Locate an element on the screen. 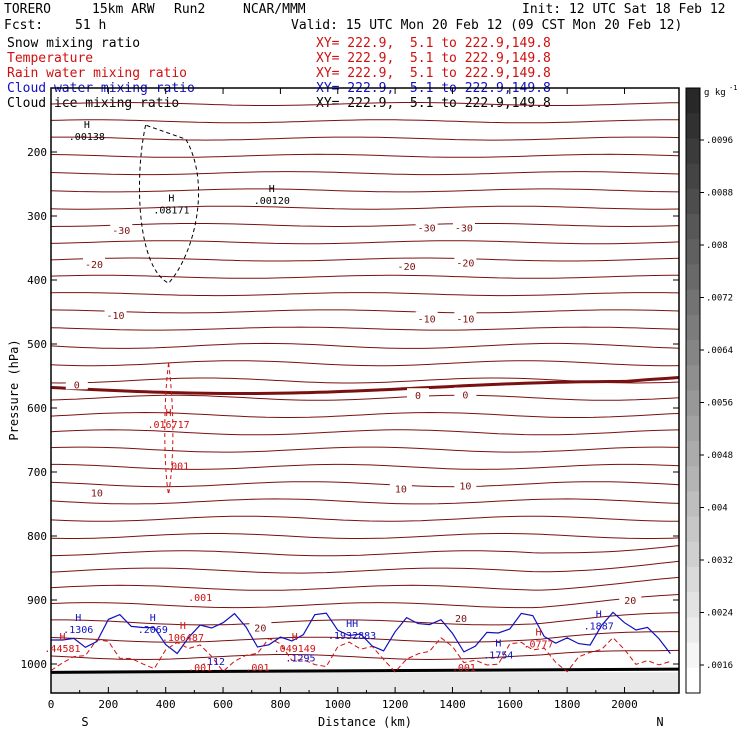  forecast-hour: 51 h is located at coordinates (91, 25).